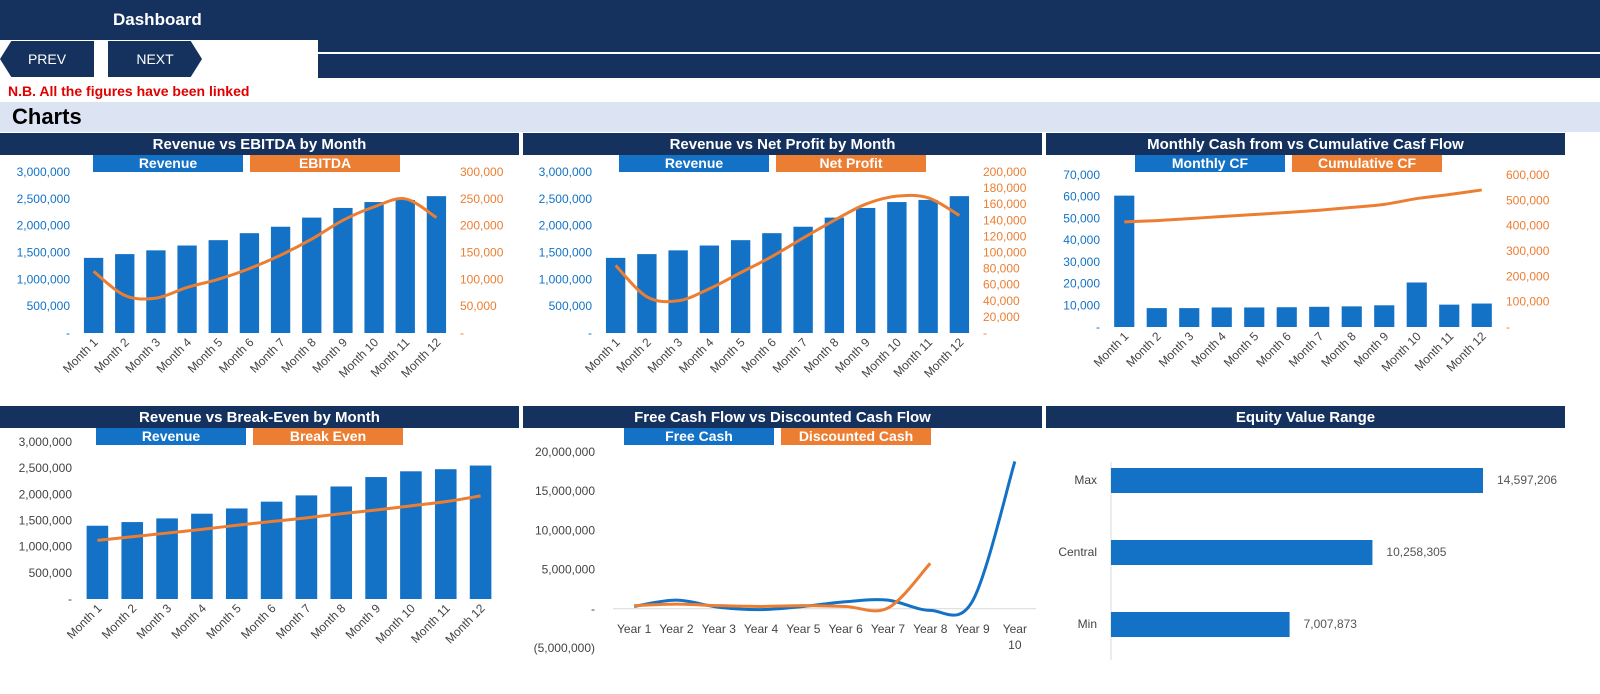 This screenshot has width=1600, height=694. What do you see at coordinates (1208, 349) in the screenshot?
I see `x-tick-label: Month 4` at bounding box center [1208, 349].